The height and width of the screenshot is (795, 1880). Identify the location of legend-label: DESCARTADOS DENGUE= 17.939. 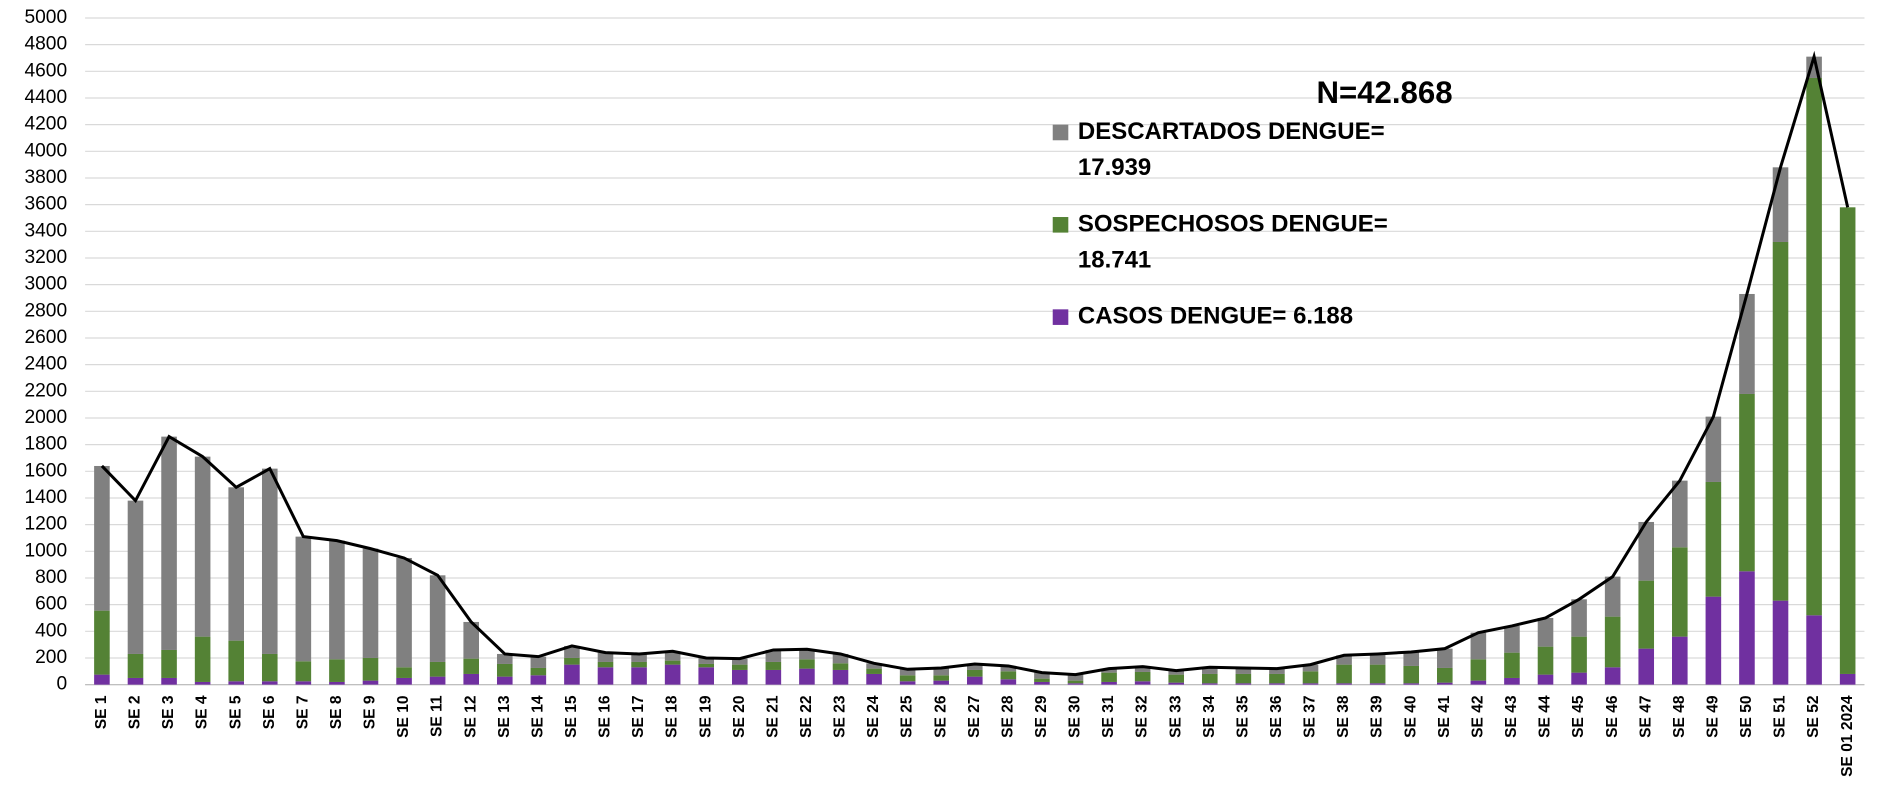
(1231, 150).